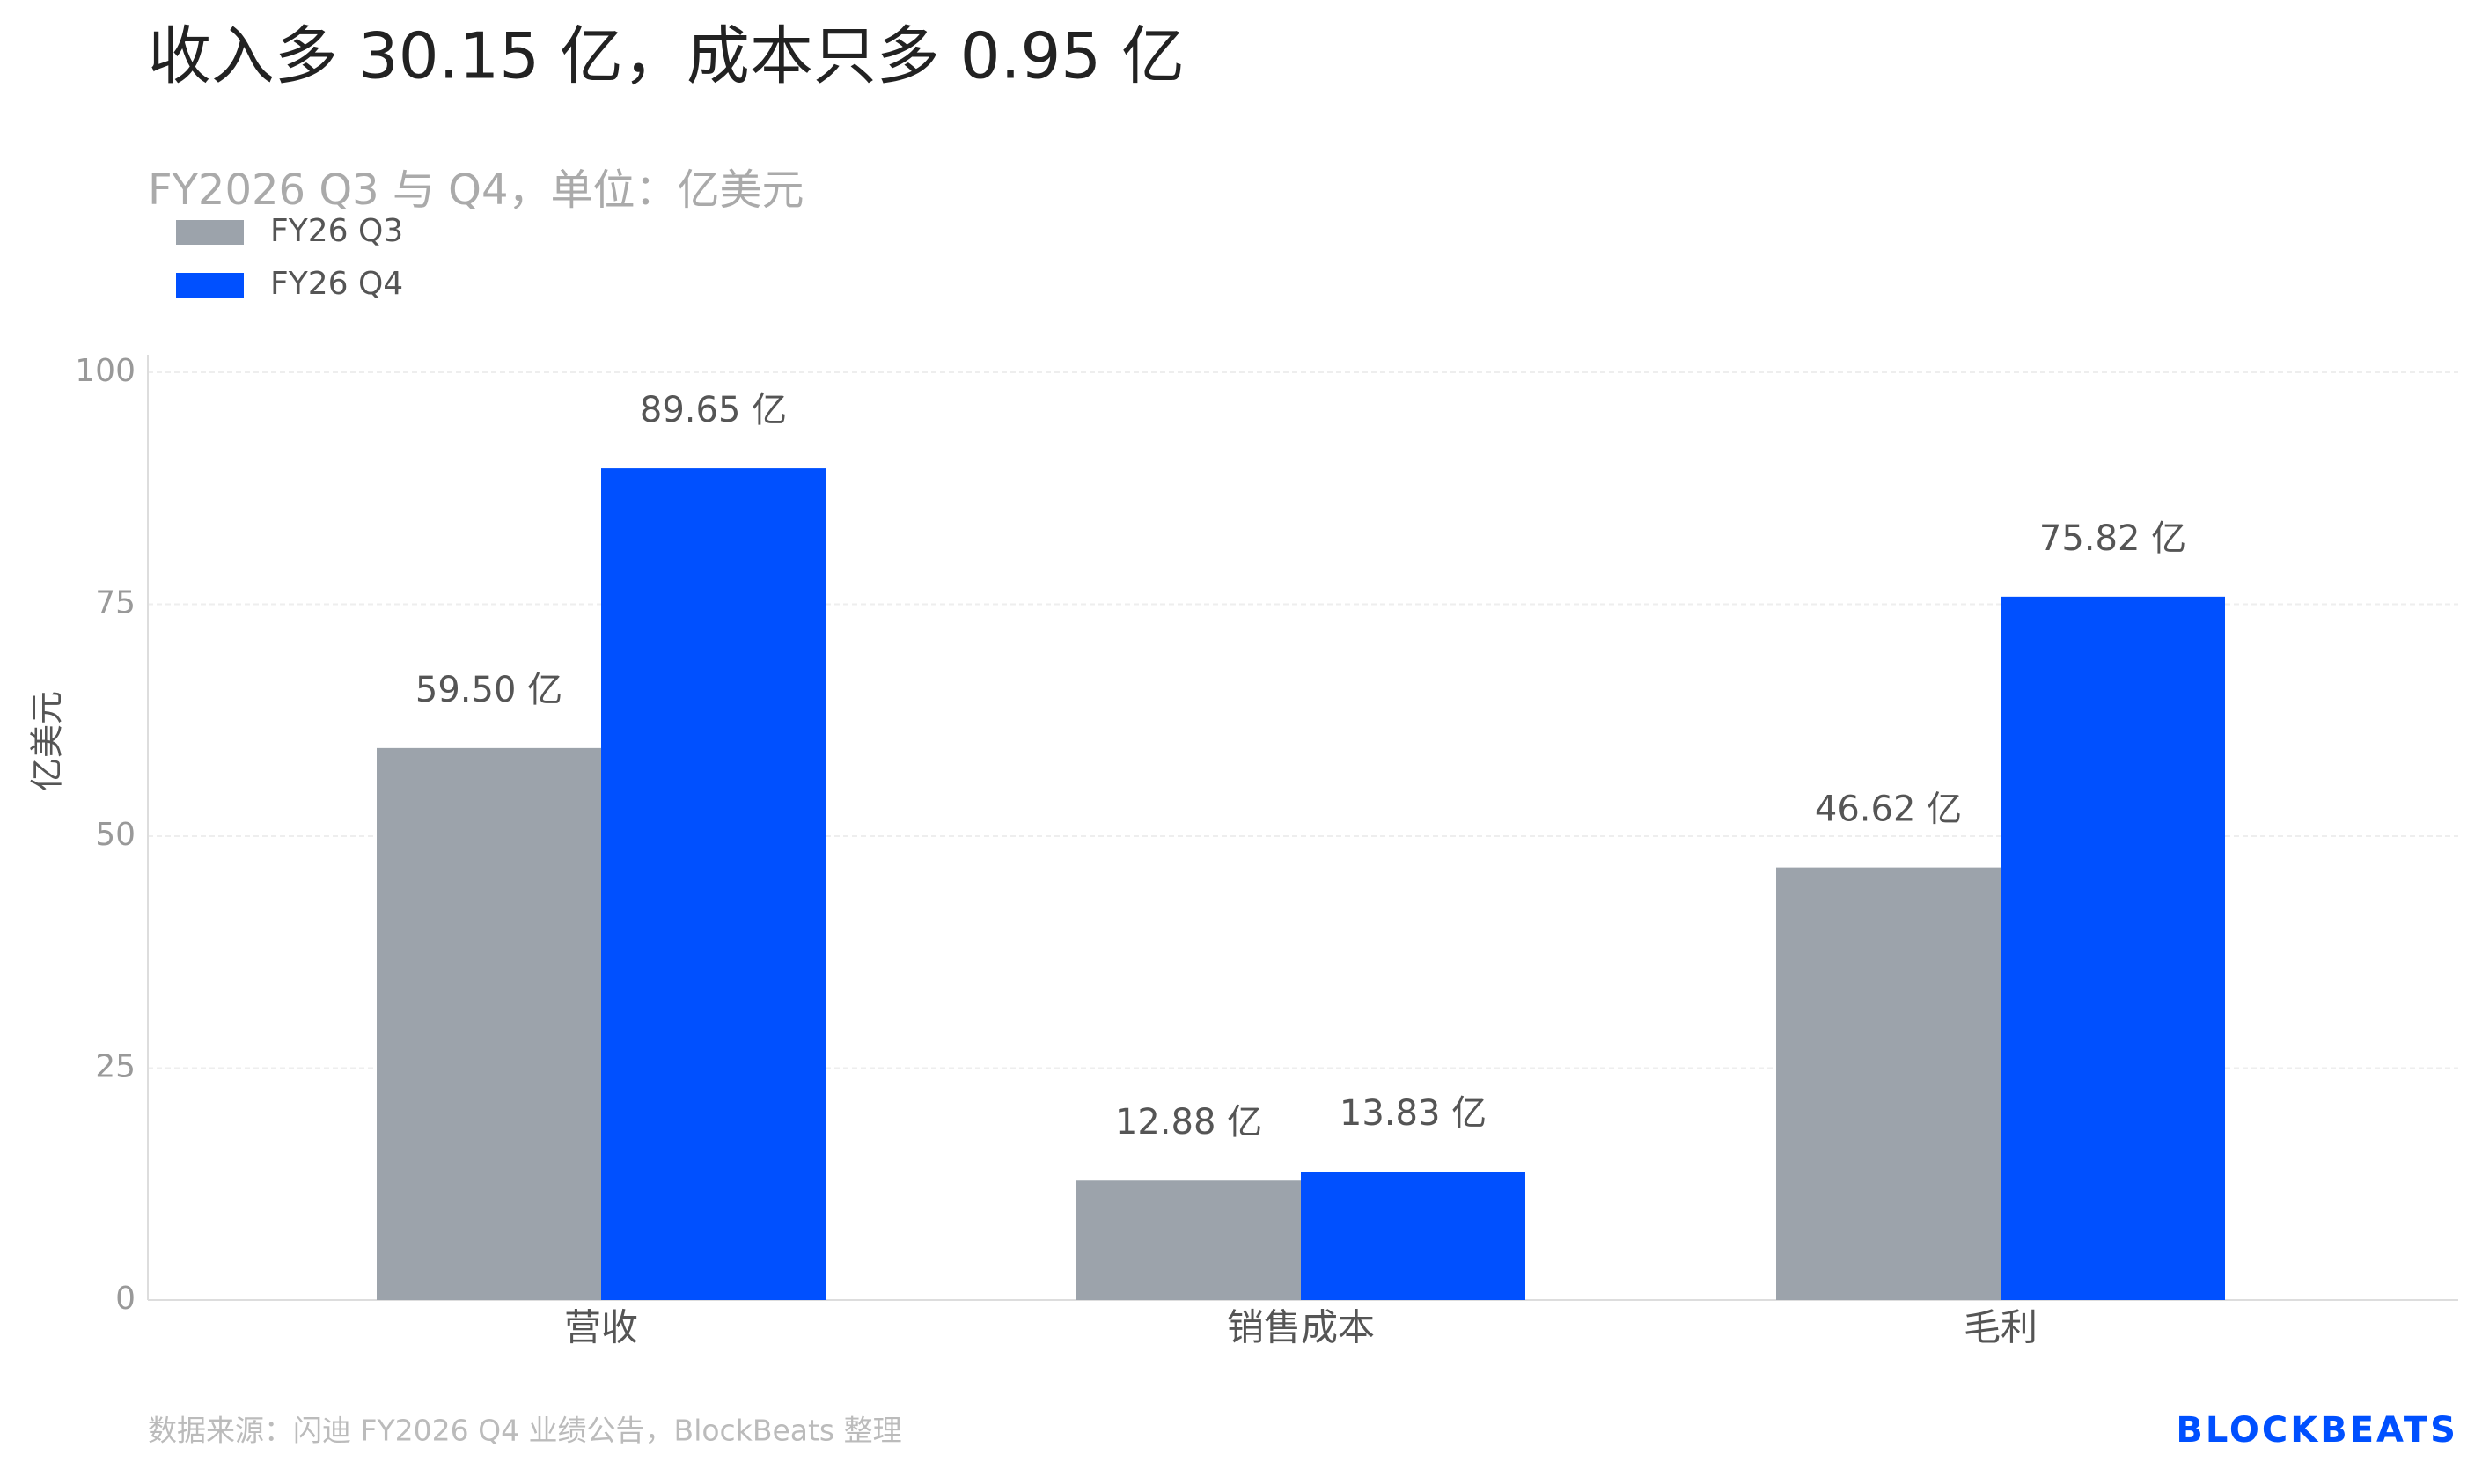  What do you see at coordinates (2001, 1327) in the screenshot?
I see `x-tick-label: 毛利` at bounding box center [2001, 1327].